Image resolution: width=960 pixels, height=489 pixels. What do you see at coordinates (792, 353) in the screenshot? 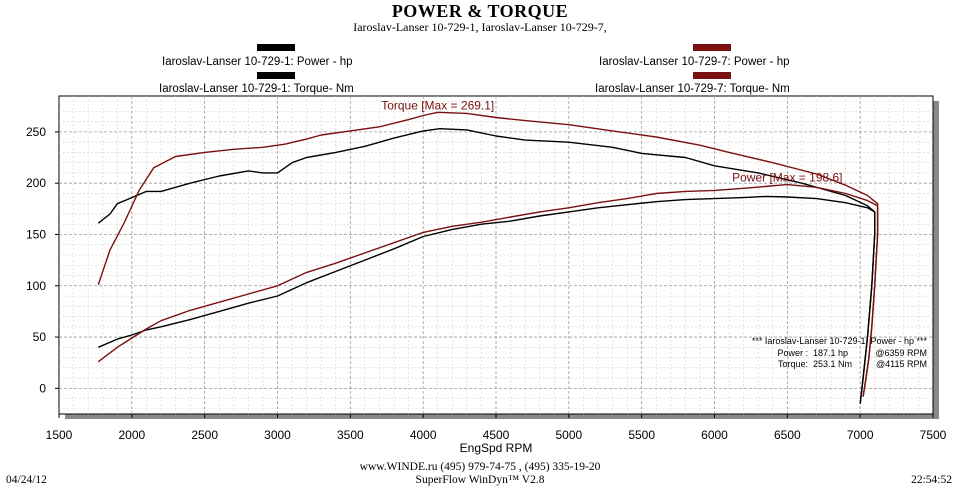
I see `summary-label: Power :` at bounding box center [792, 353].